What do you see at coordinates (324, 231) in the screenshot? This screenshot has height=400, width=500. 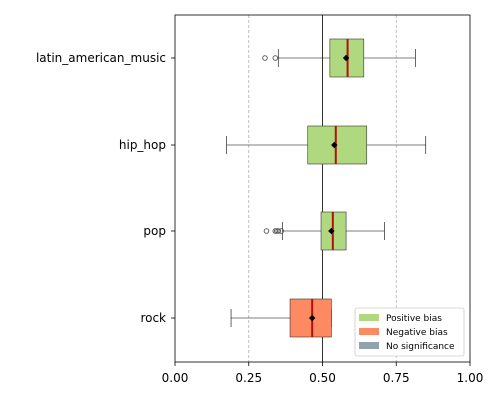 I see `box-pop` at bounding box center [324, 231].